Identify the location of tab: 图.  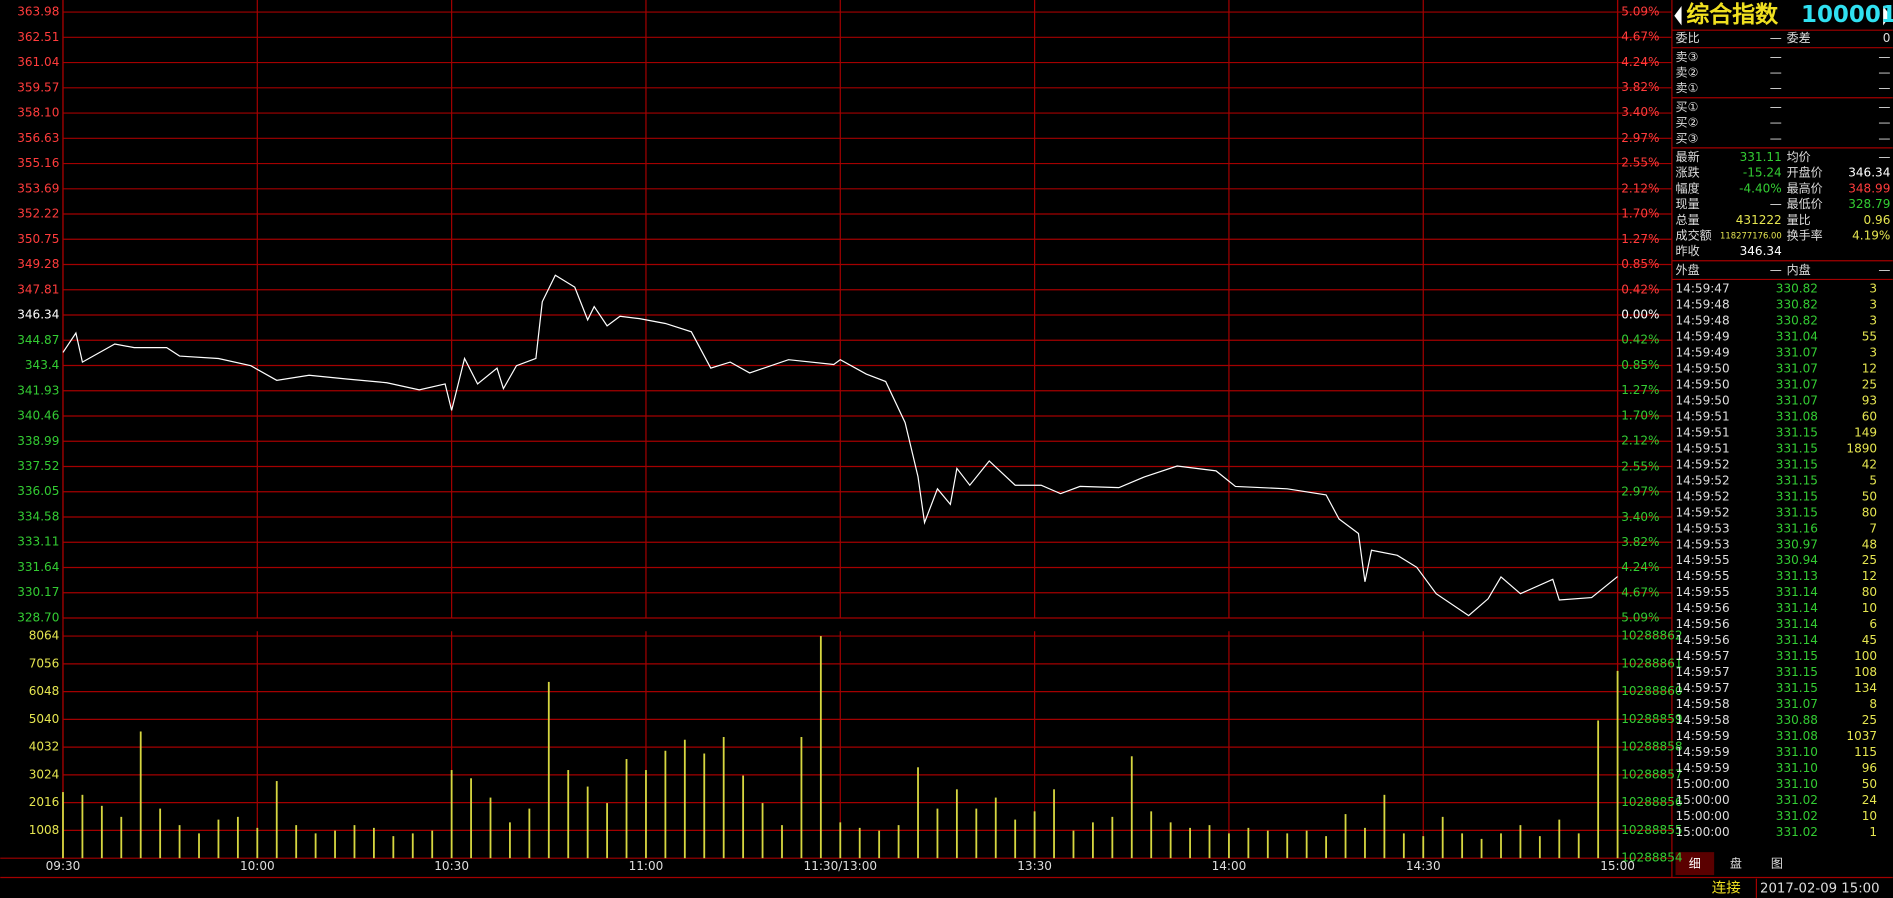
(1777, 864).